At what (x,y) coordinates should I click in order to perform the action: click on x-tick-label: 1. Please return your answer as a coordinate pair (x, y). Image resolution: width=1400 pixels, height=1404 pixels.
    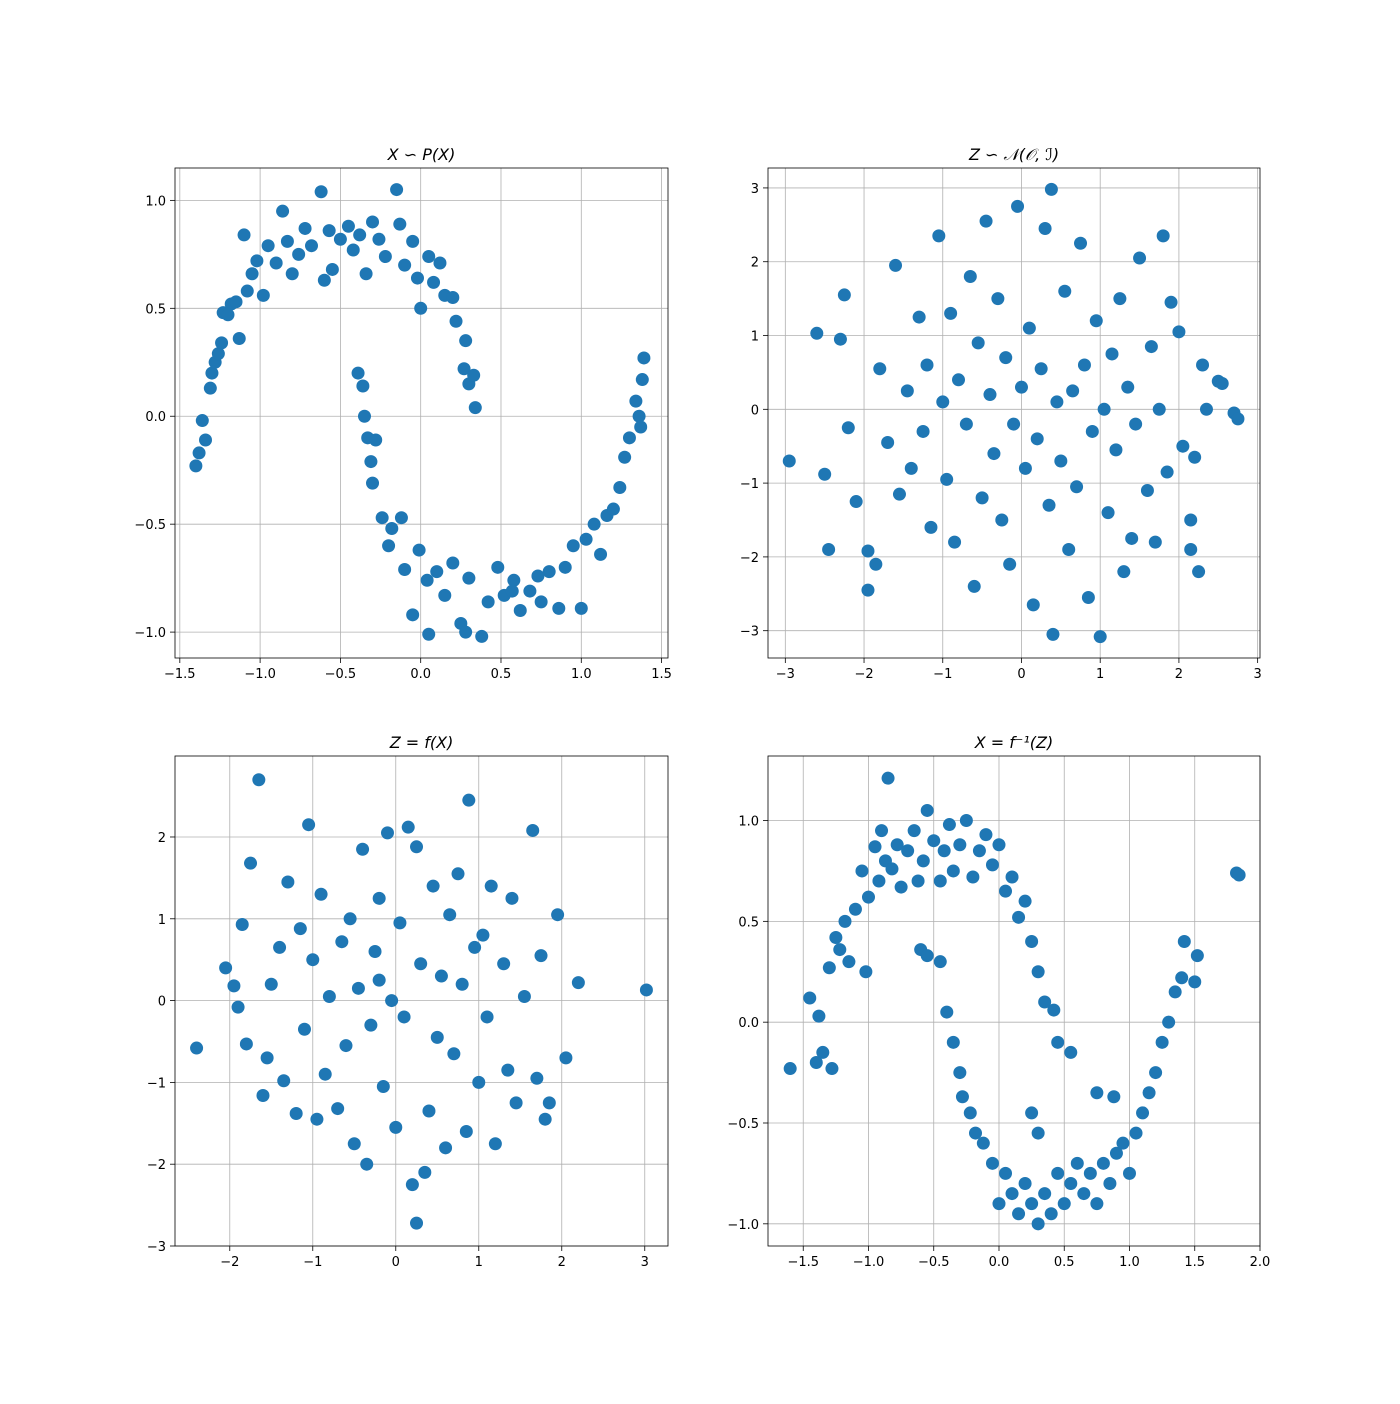
    Looking at the image, I should click on (479, 1262).